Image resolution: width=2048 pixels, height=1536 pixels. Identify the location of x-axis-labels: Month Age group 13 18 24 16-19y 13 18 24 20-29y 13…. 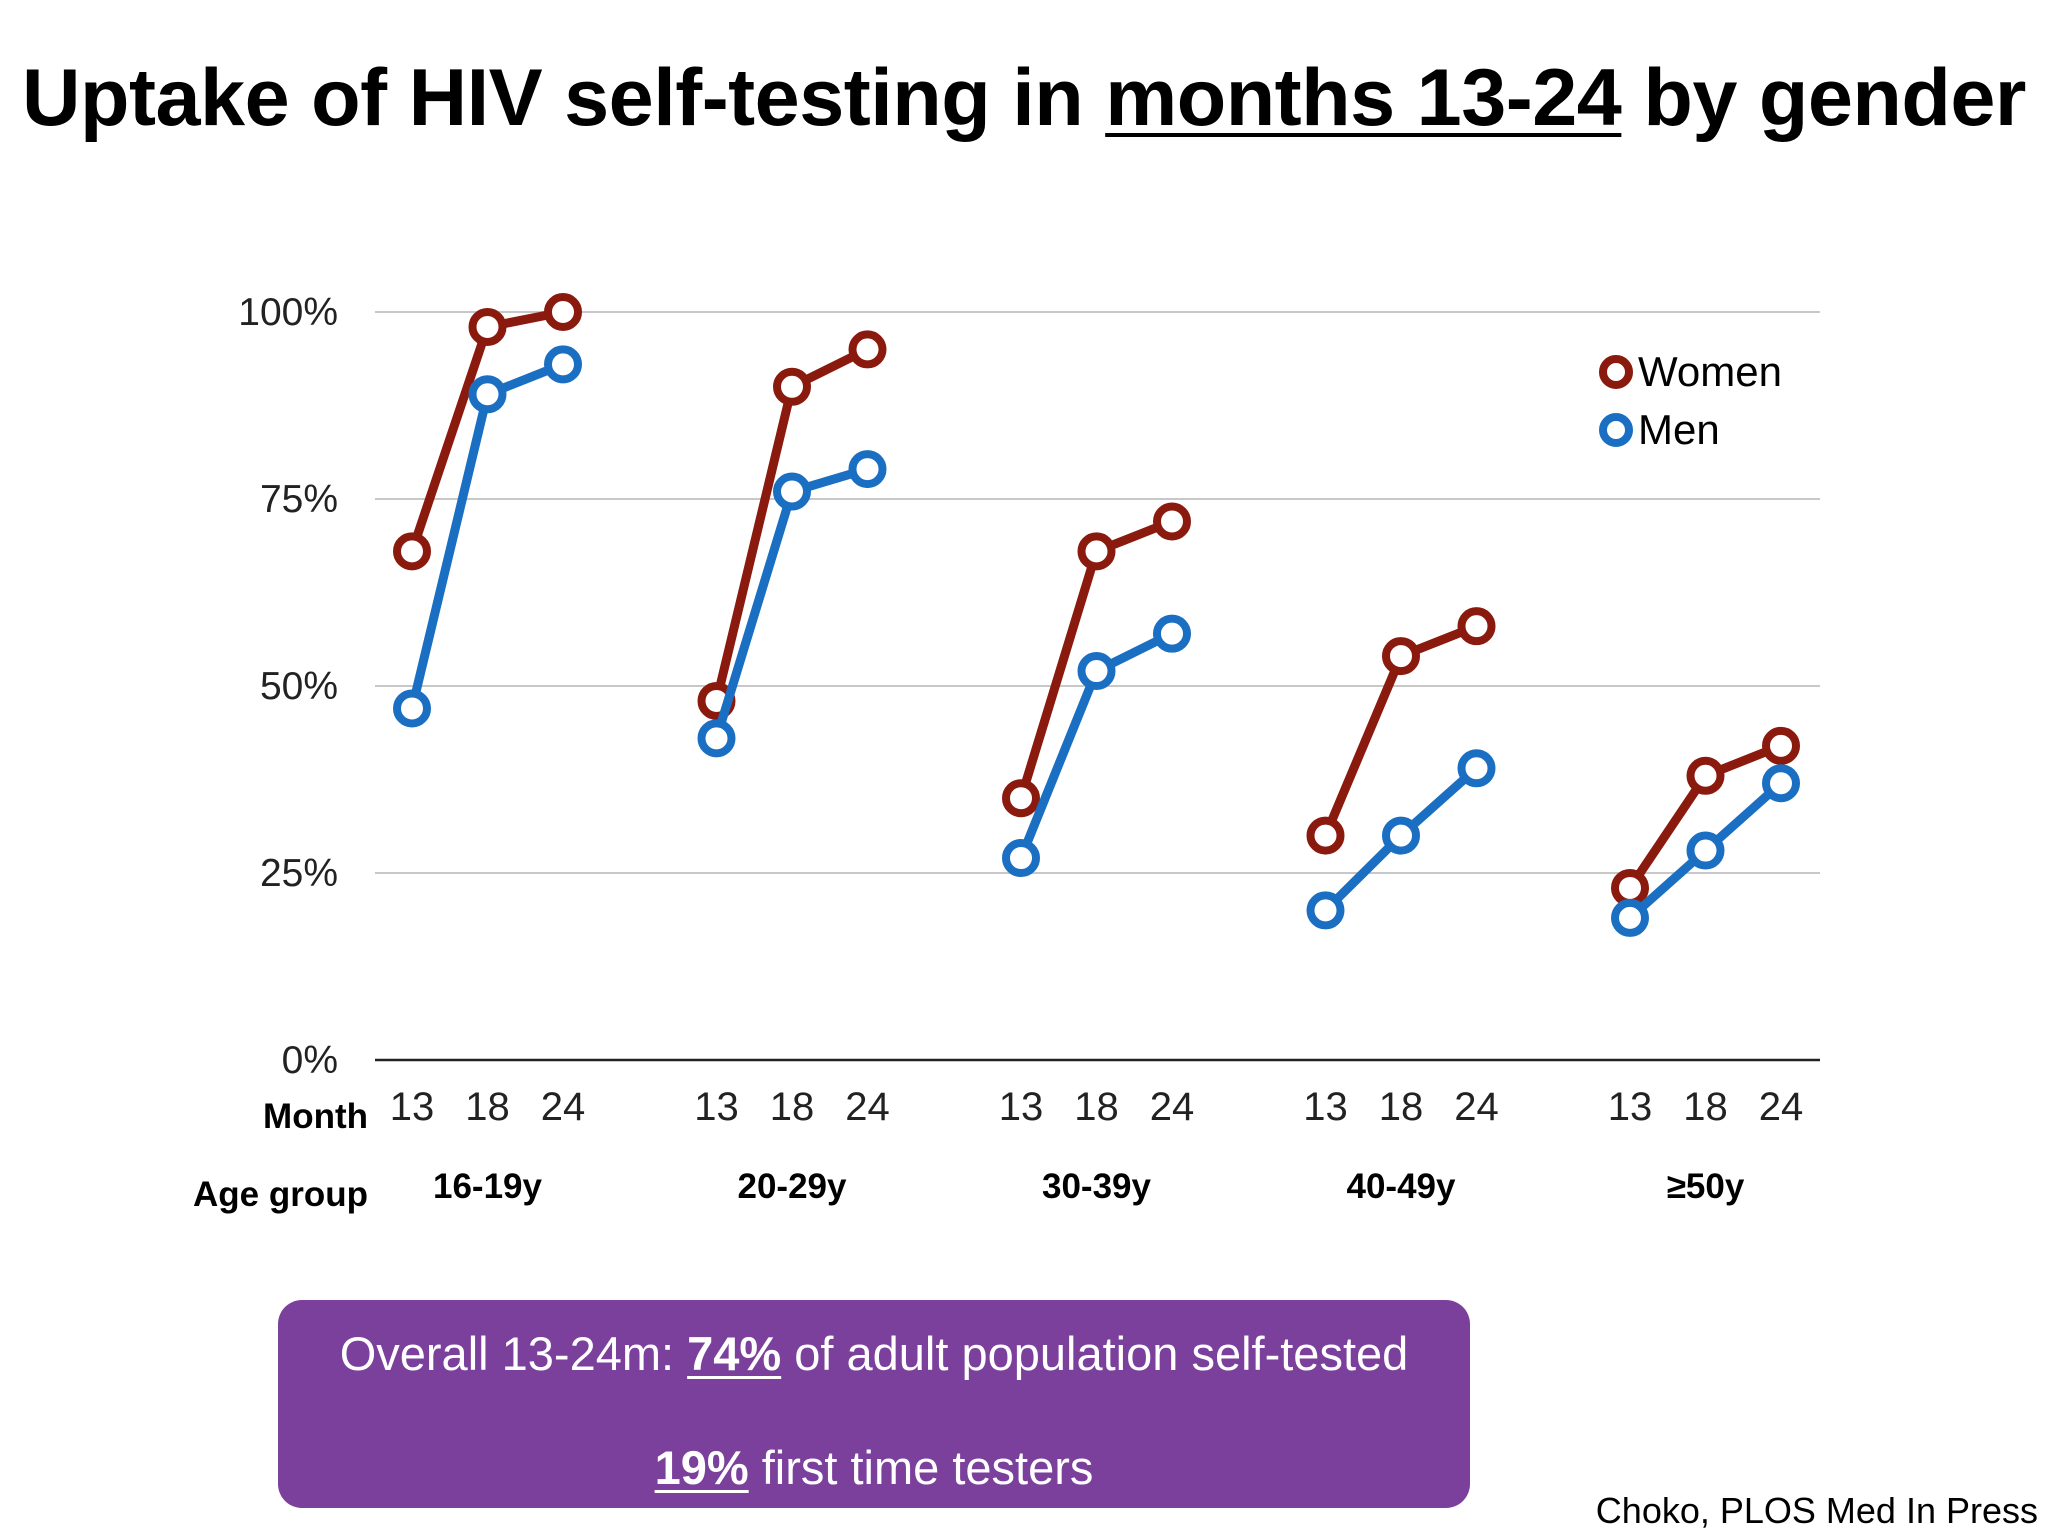
(998, 1149).